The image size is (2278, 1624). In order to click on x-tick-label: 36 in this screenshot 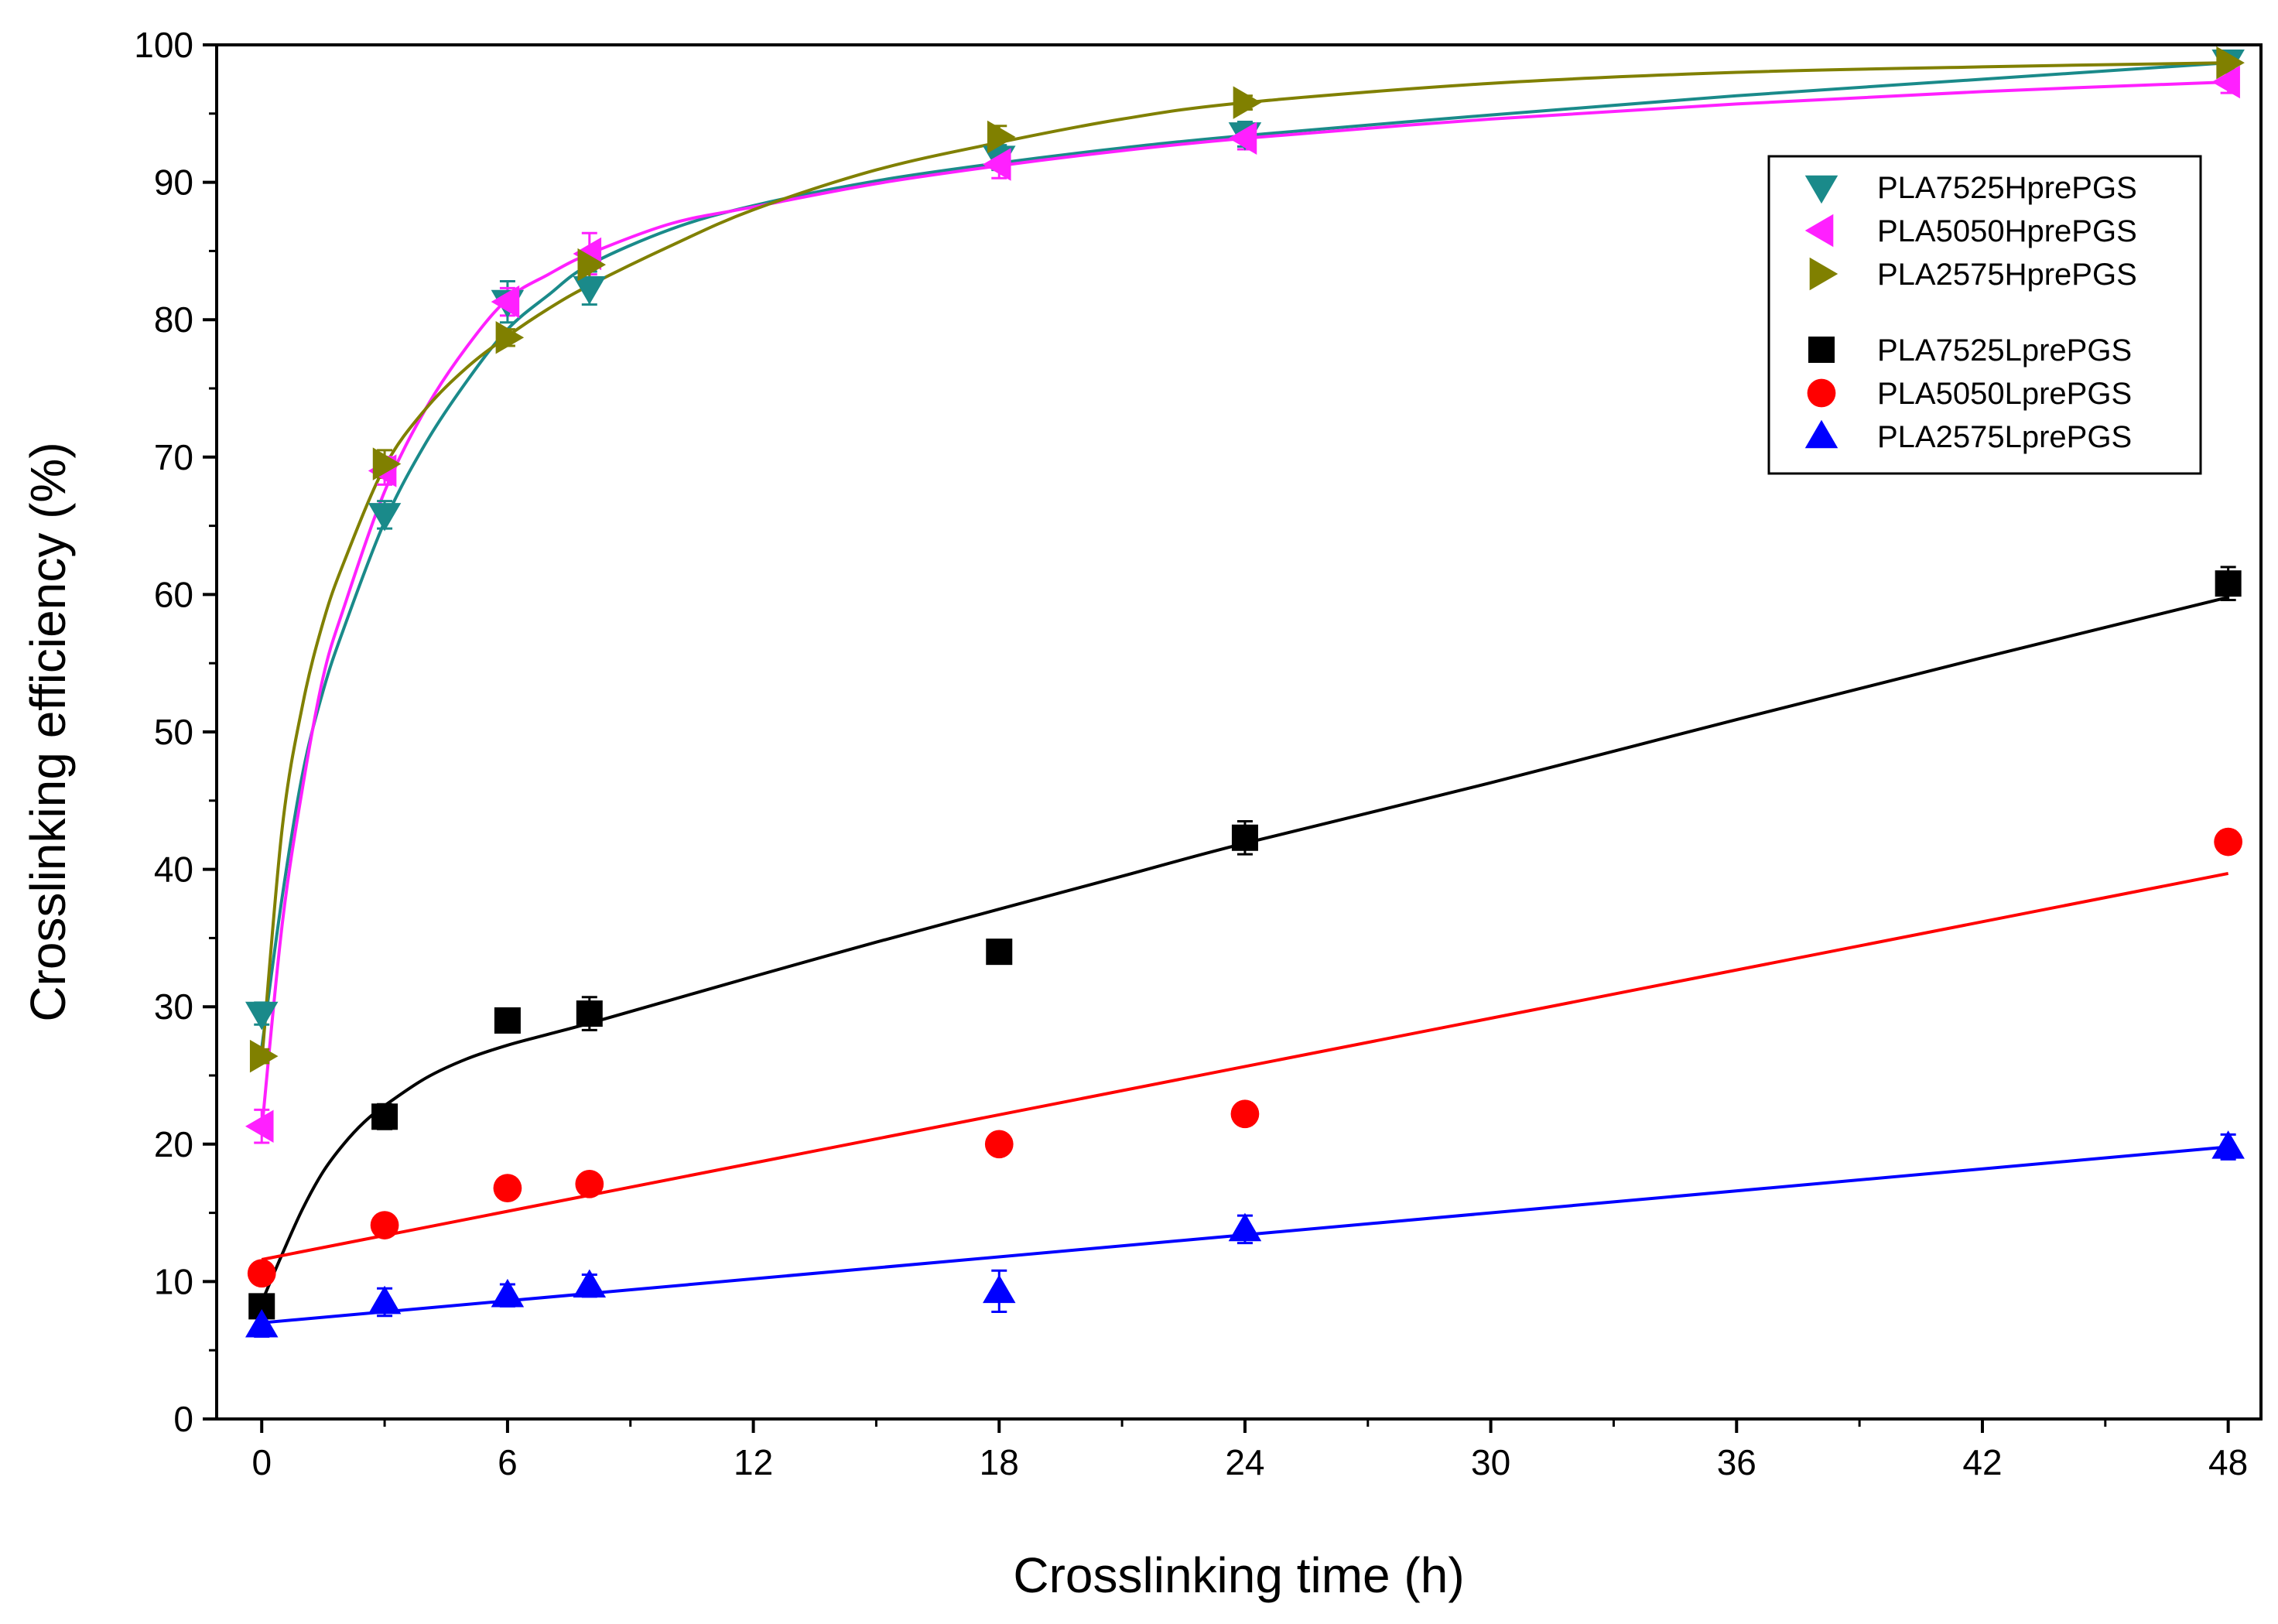, I will do `click(1736, 1462)`.